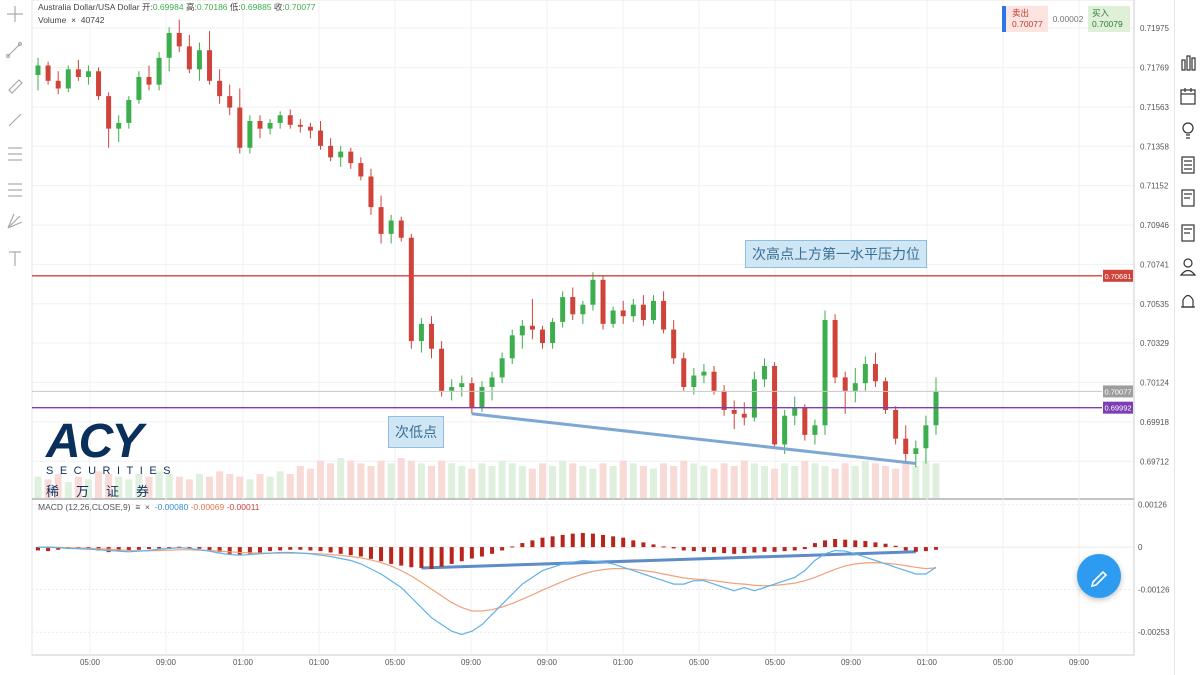 Image resolution: width=1200 pixels, height=675 pixels. I want to click on price-tick-label: 0.69918, so click(1154, 422).